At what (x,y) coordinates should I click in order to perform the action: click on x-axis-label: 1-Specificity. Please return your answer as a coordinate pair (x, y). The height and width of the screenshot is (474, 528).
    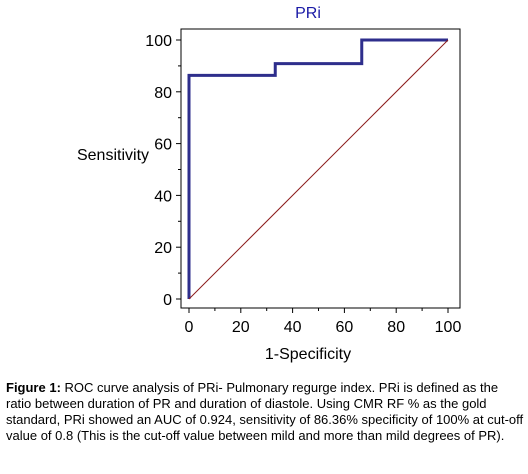
    Looking at the image, I should click on (308, 354).